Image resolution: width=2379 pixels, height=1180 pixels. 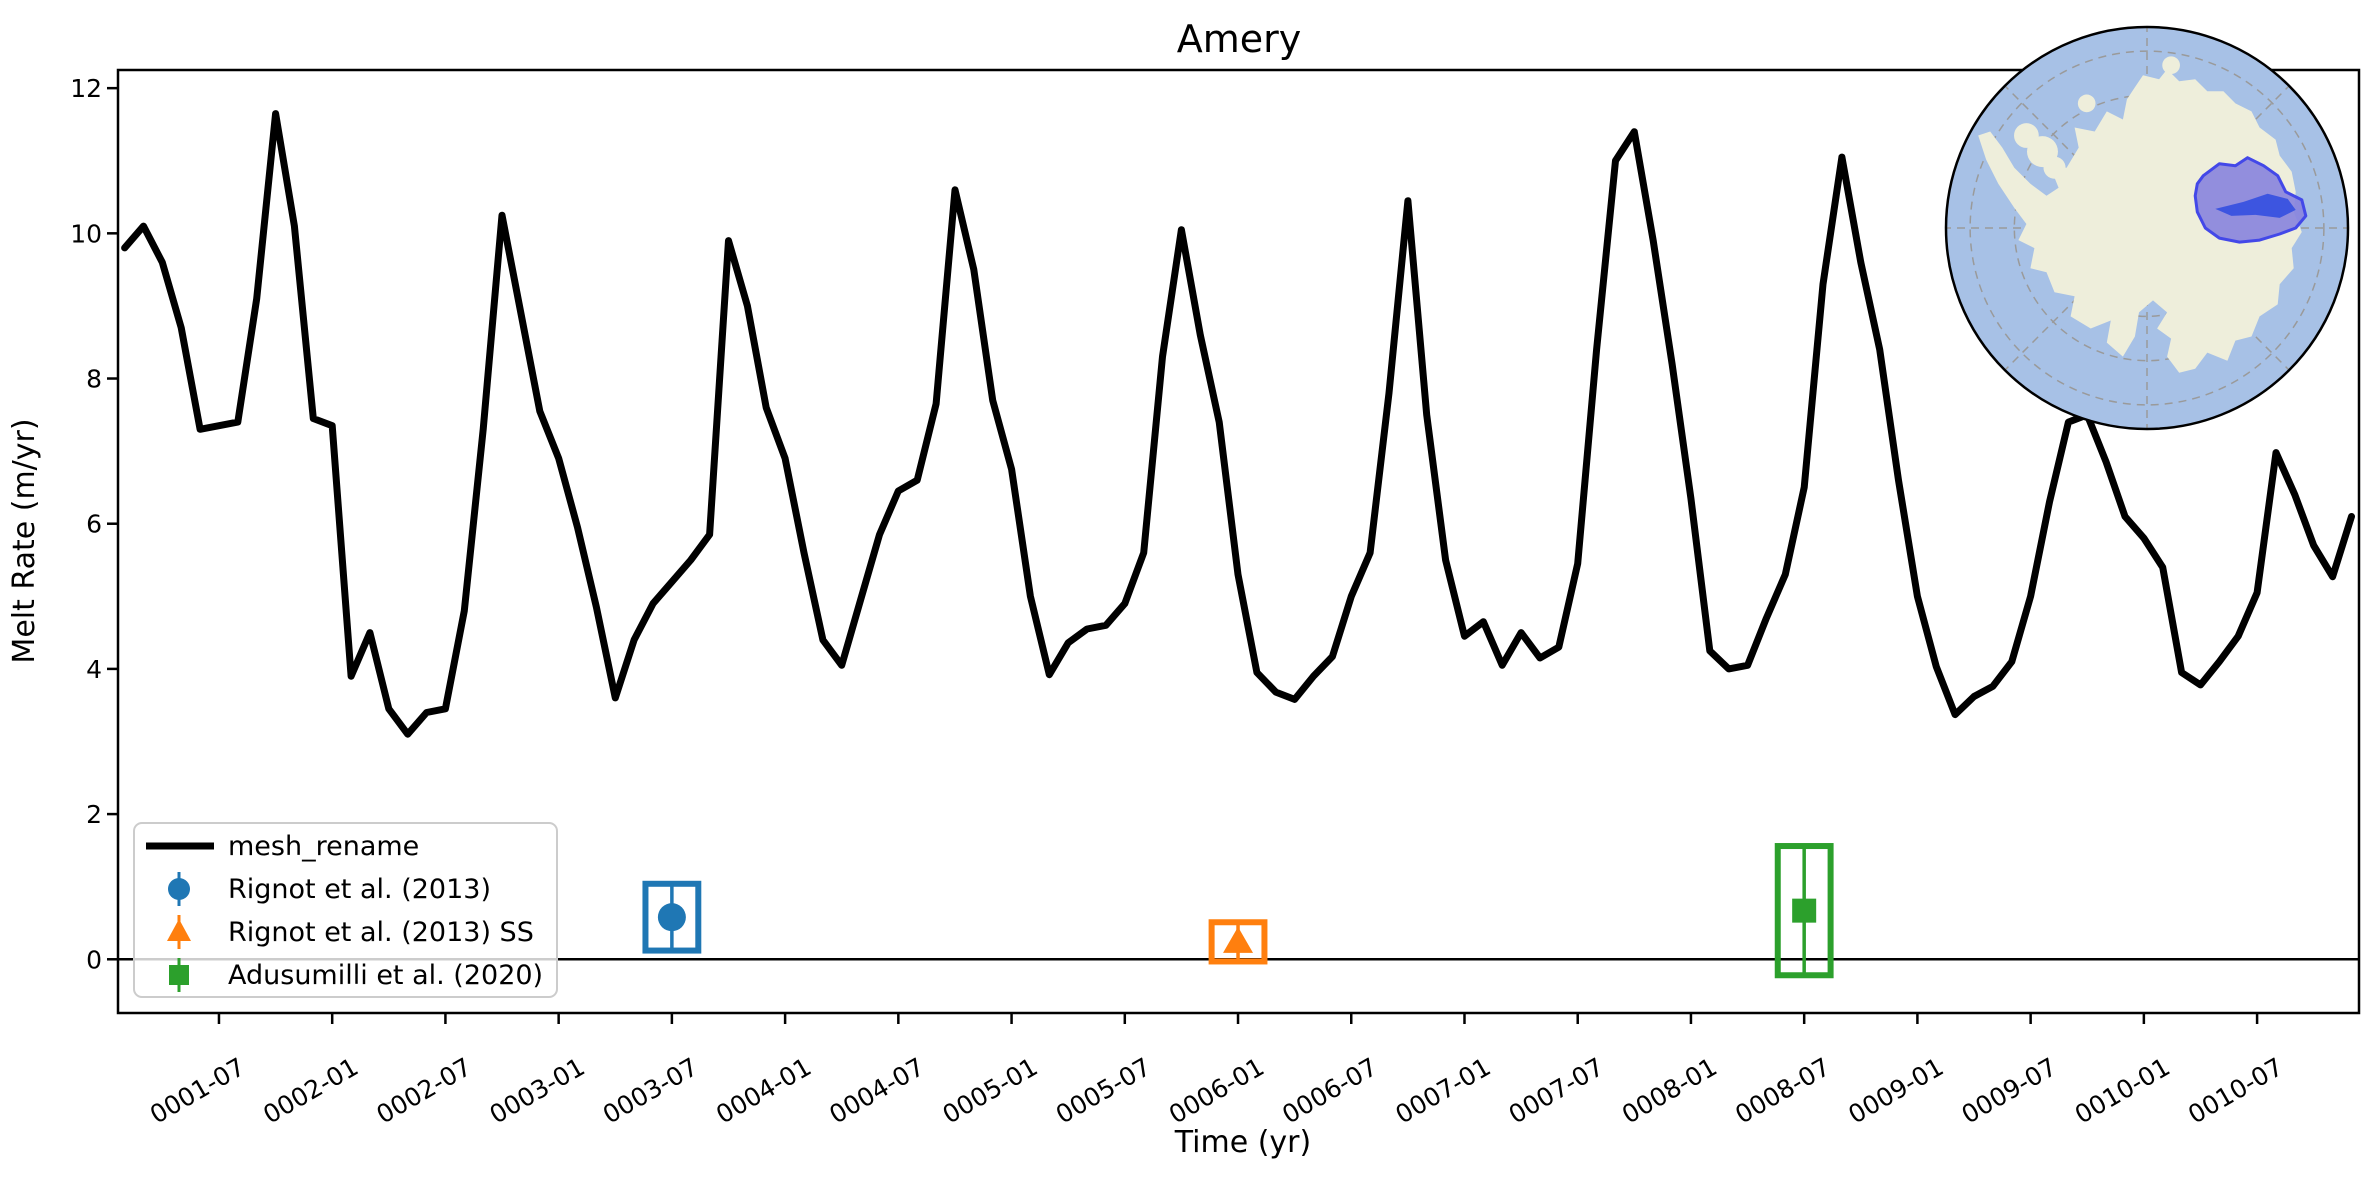 I want to click on x-tick-label: 0010-07, so click(x=2235, y=1090).